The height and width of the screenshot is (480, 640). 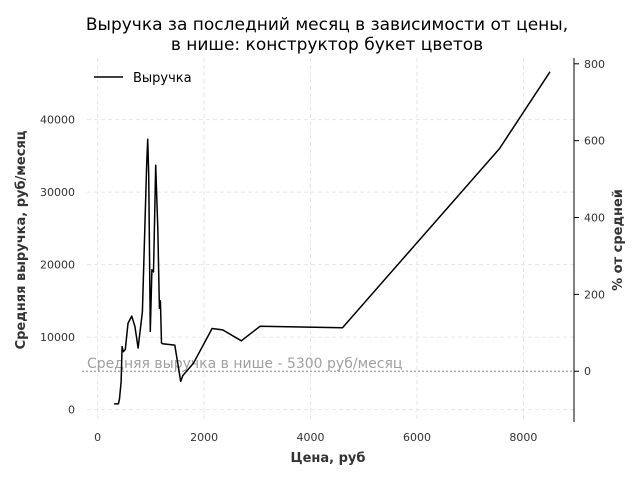 What do you see at coordinates (594, 218) in the screenshot?
I see `y2-tick-label: 400` at bounding box center [594, 218].